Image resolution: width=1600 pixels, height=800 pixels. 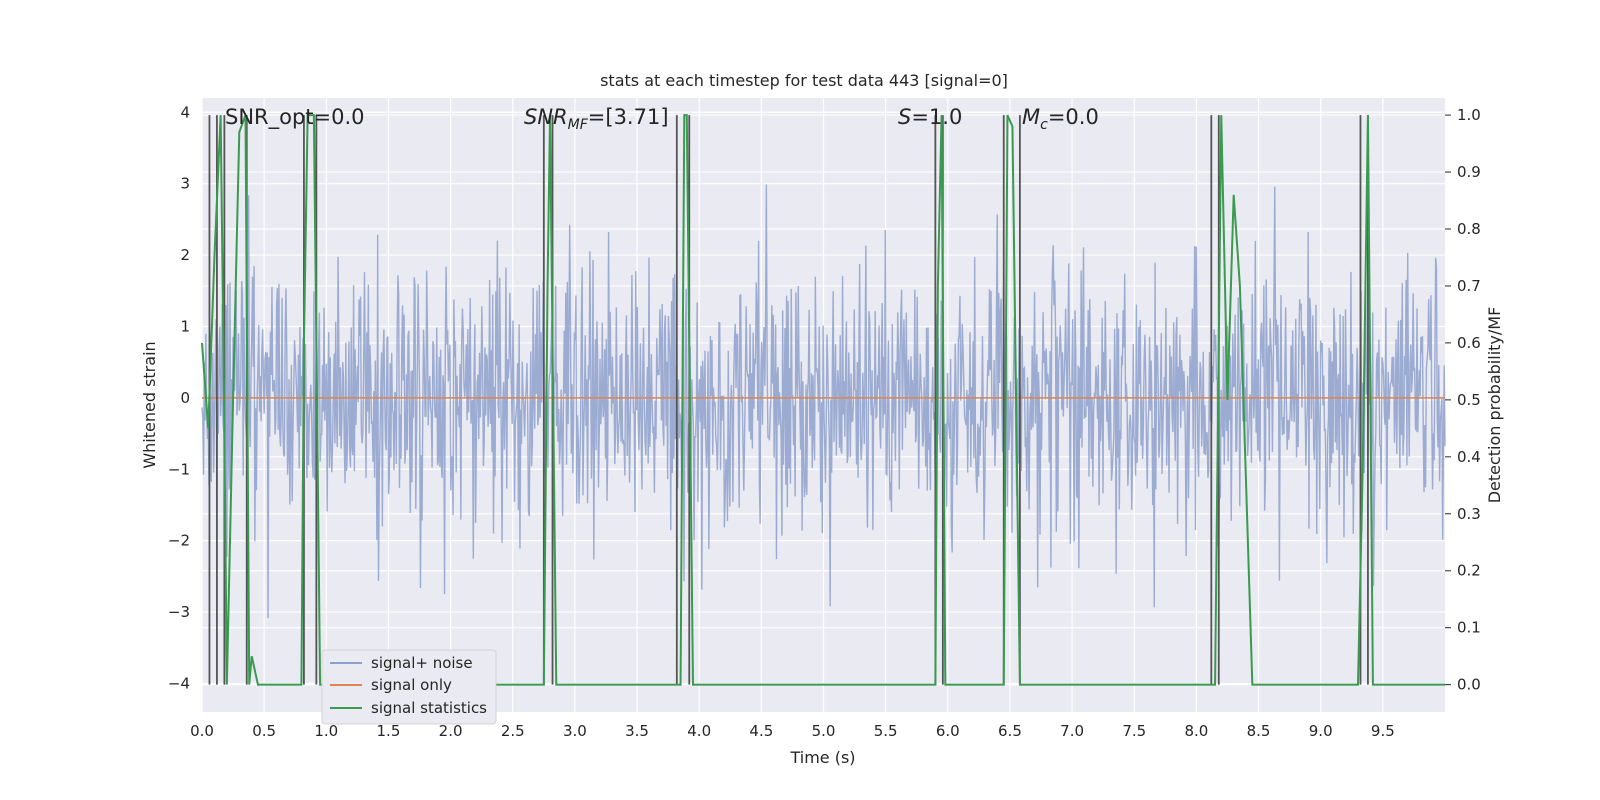 I want to click on x-tick-label: 9.0, so click(x=1321, y=731).